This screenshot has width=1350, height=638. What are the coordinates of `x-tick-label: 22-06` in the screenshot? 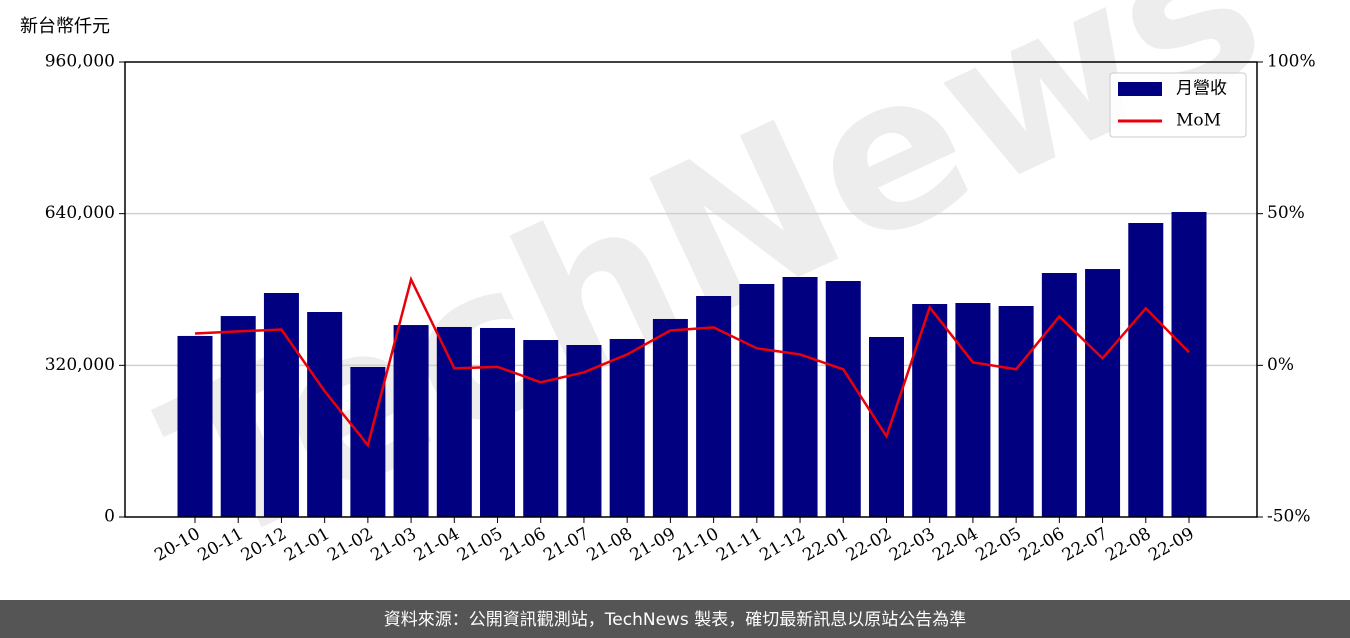 It's located at (1042, 545).